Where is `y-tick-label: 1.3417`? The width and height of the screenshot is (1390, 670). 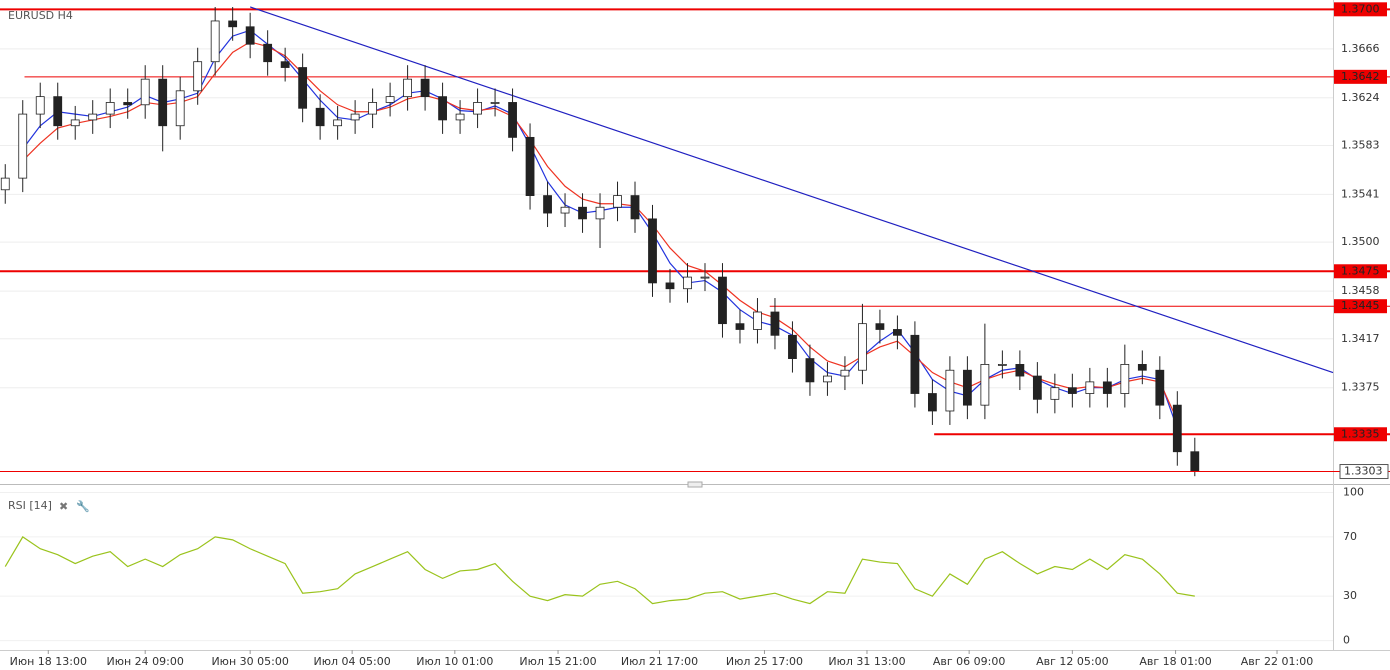 y-tick-label: 1.3417 is located at coordinates (1360, 338).